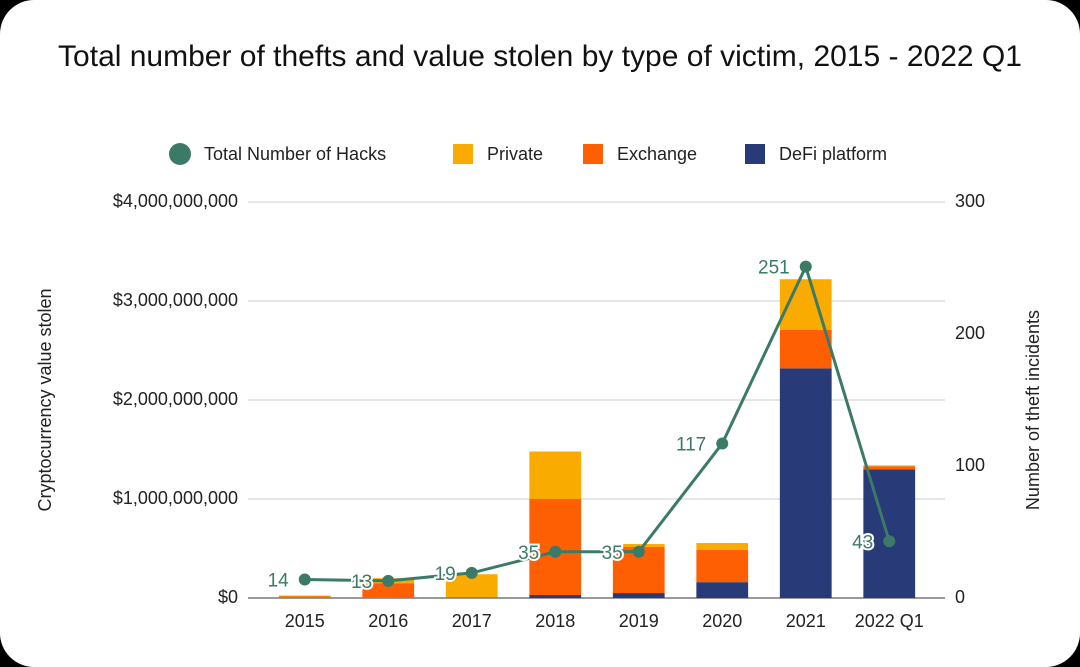 The width and height of the screenshot is (1080, 667). Describe the element at coordinates (228, 597) in the screenshot. I see `y-tick-label: $0` at that location.